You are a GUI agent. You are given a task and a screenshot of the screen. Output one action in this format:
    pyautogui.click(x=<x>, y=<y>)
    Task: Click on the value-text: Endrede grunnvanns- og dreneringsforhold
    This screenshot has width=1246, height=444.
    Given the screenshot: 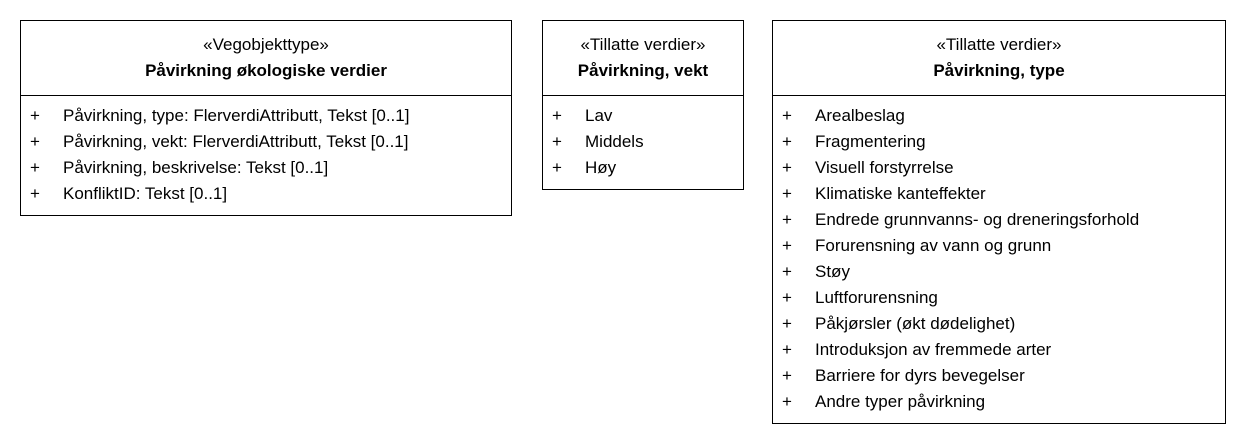 What is the action you would take?
    pyautogui.click(x=977, y=219)
    